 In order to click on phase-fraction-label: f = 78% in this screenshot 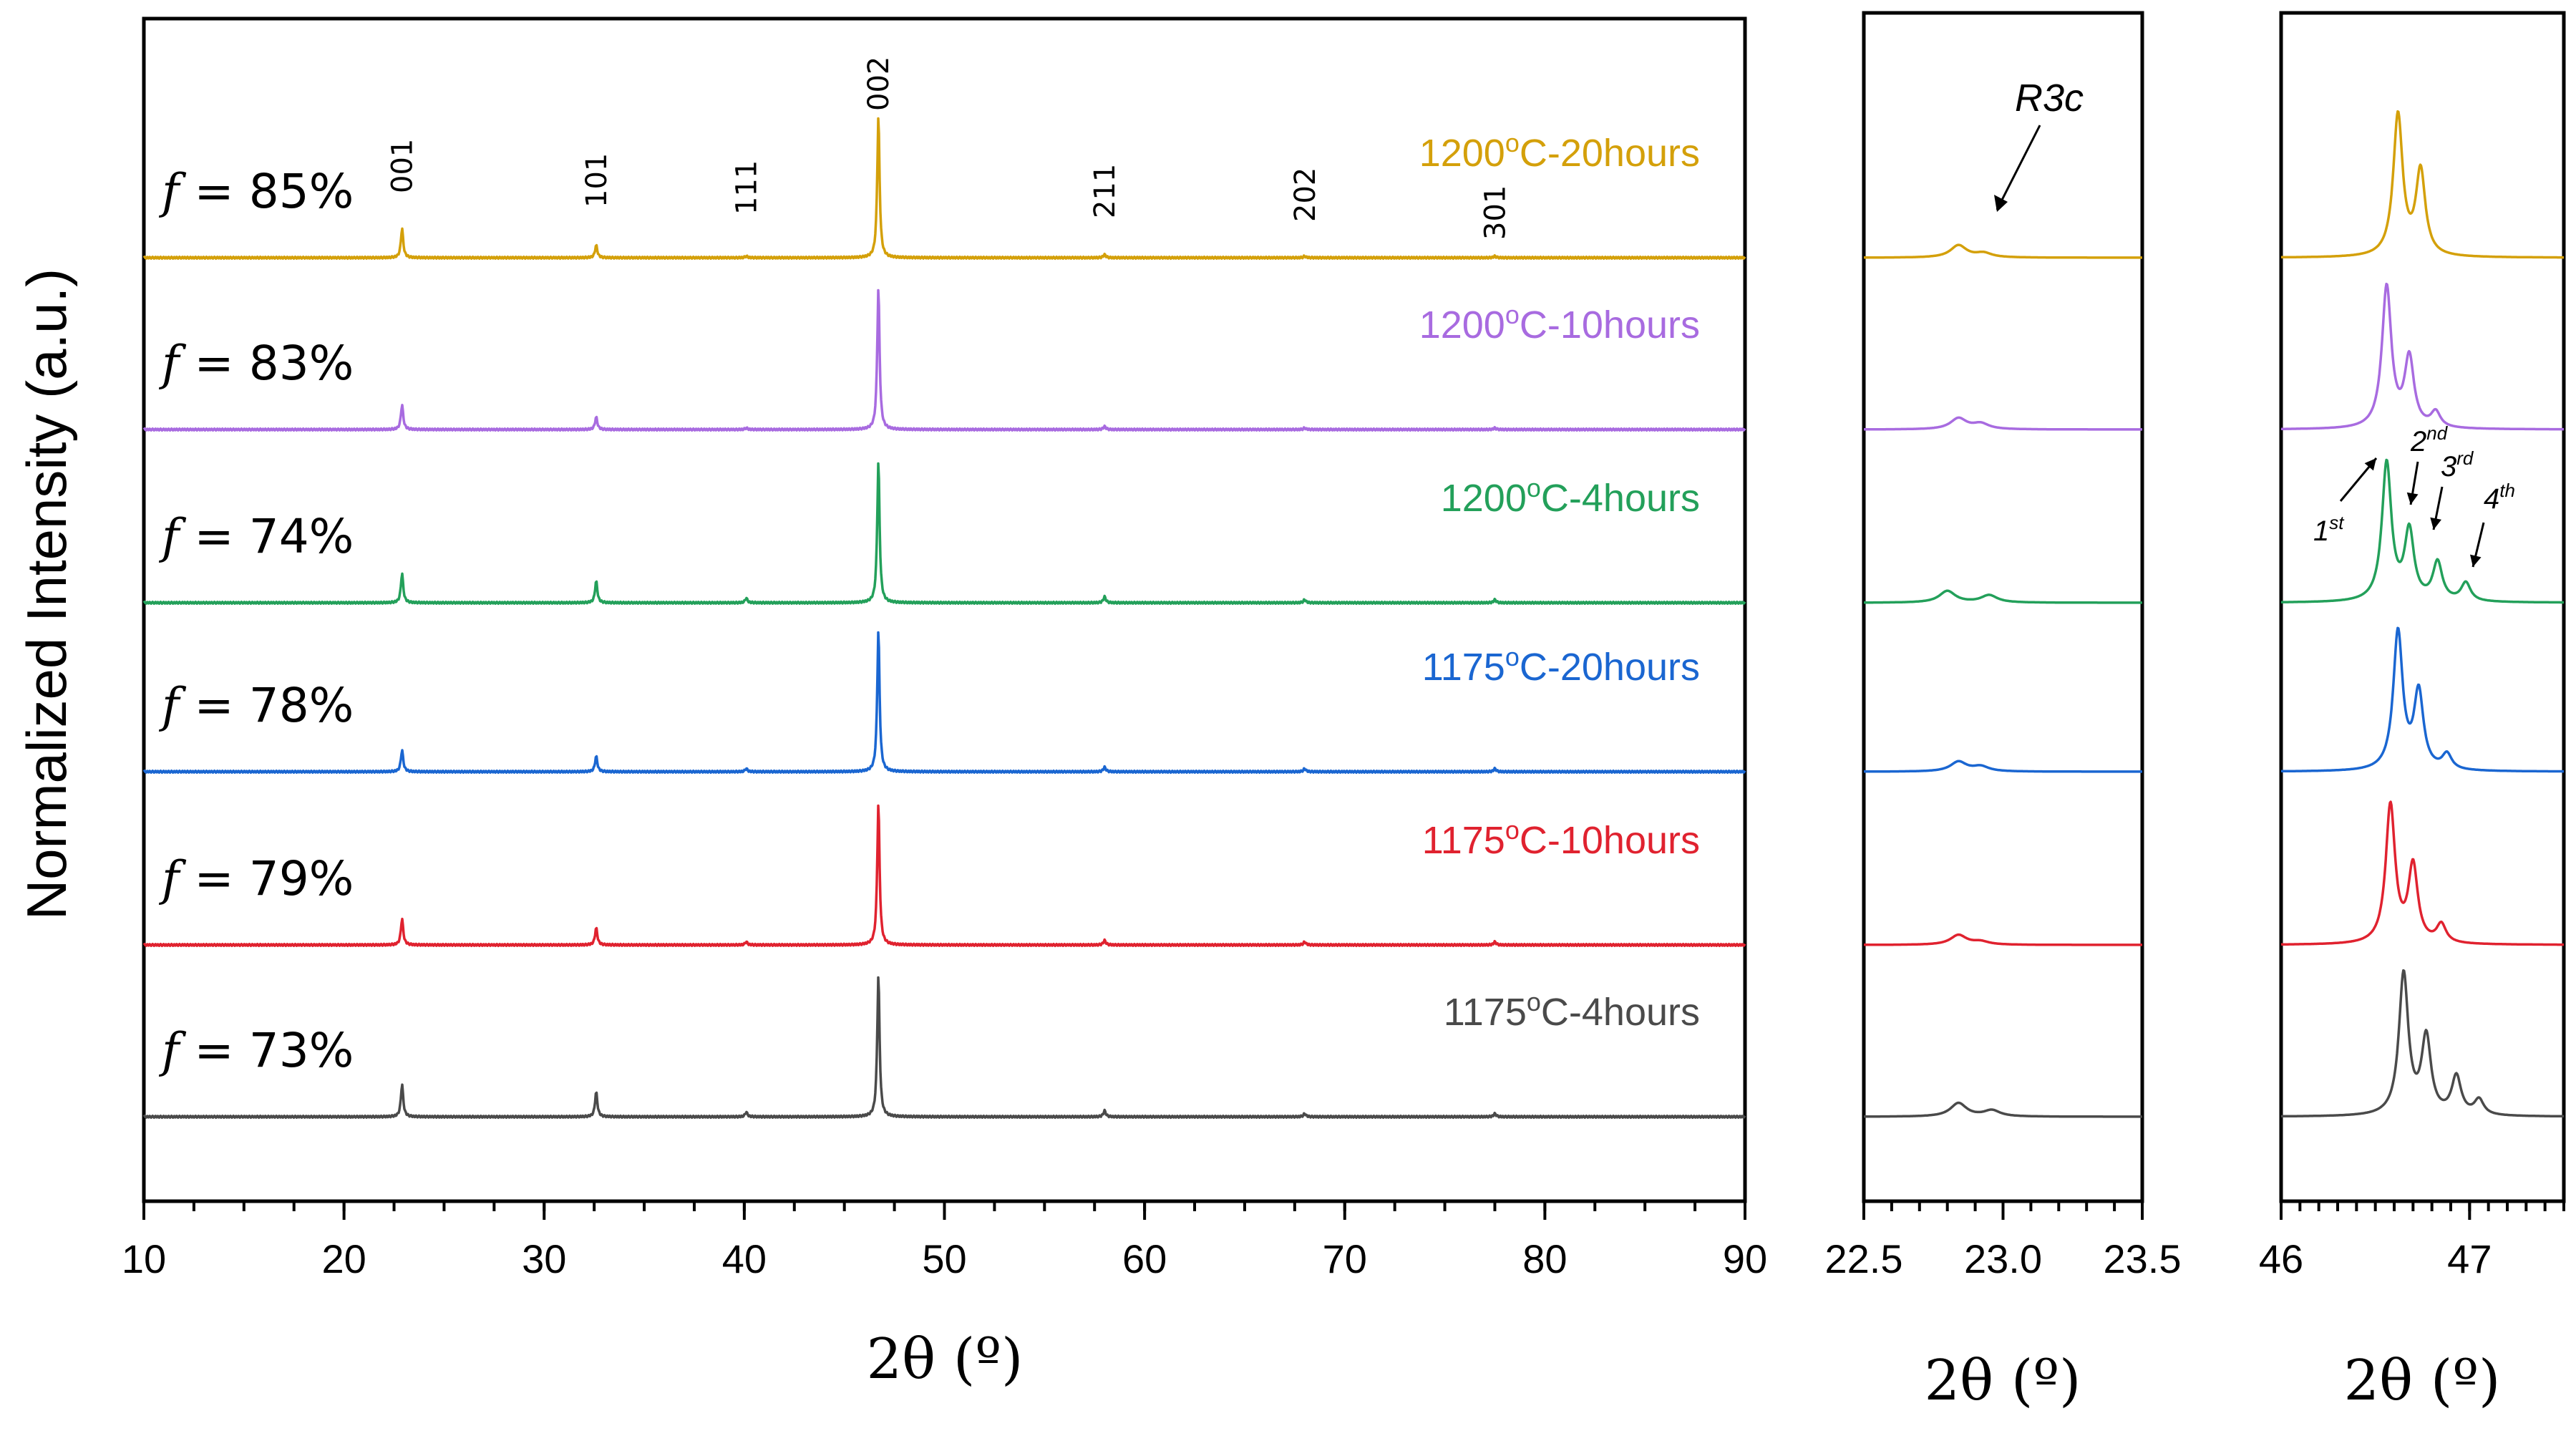, I will do `click(256, 705)`.